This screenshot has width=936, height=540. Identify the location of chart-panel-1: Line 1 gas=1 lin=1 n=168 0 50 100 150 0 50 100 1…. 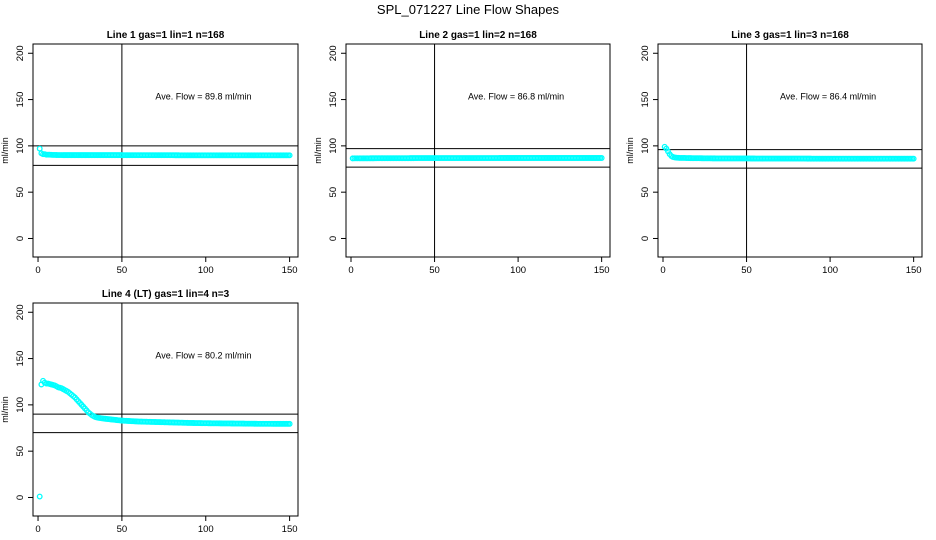
(149, 153).